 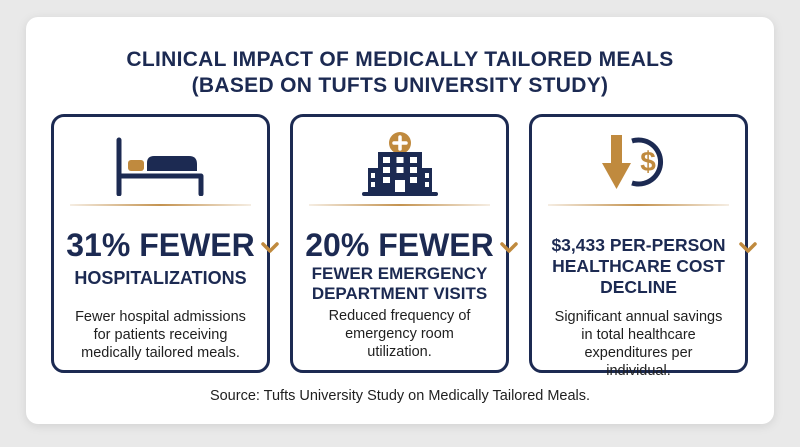 What do you see at coordinates (160, 317) in the screenshot?
I see `stat-description: Fewer hospital admissions` at bounding box center [160, 317].